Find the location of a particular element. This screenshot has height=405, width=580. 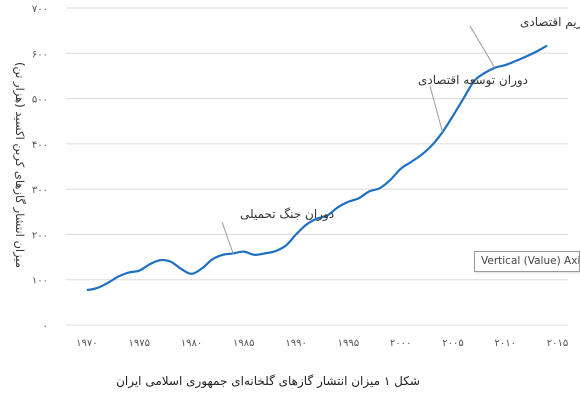

y-tick-label: ۶۰۰ is located at coordinates (40, 54).